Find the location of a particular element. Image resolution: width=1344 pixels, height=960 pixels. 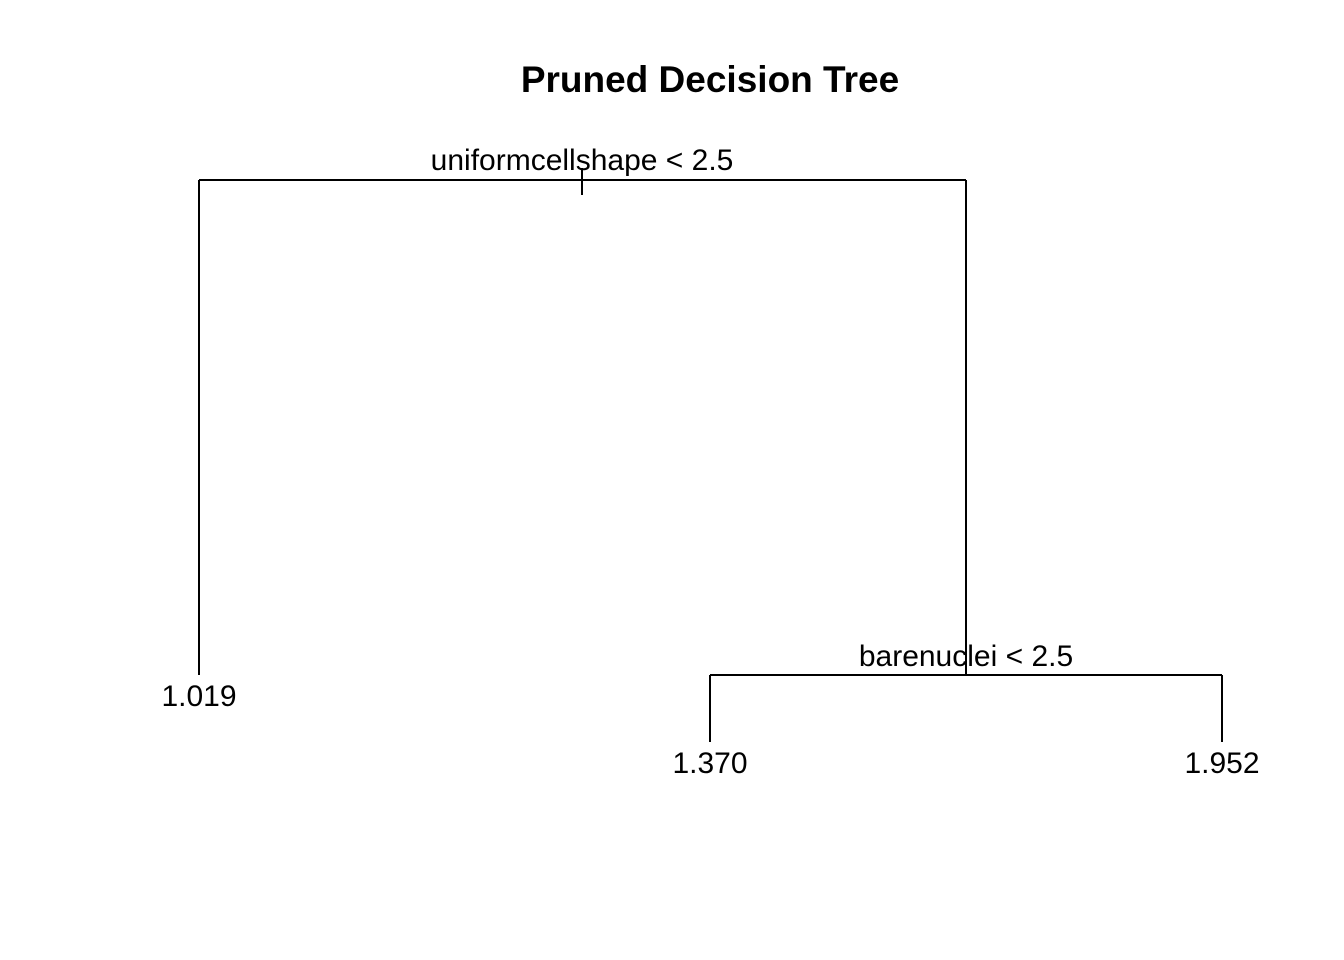

right-split-node: barenuclei < 2.5 is located at coordinates (966, 691).